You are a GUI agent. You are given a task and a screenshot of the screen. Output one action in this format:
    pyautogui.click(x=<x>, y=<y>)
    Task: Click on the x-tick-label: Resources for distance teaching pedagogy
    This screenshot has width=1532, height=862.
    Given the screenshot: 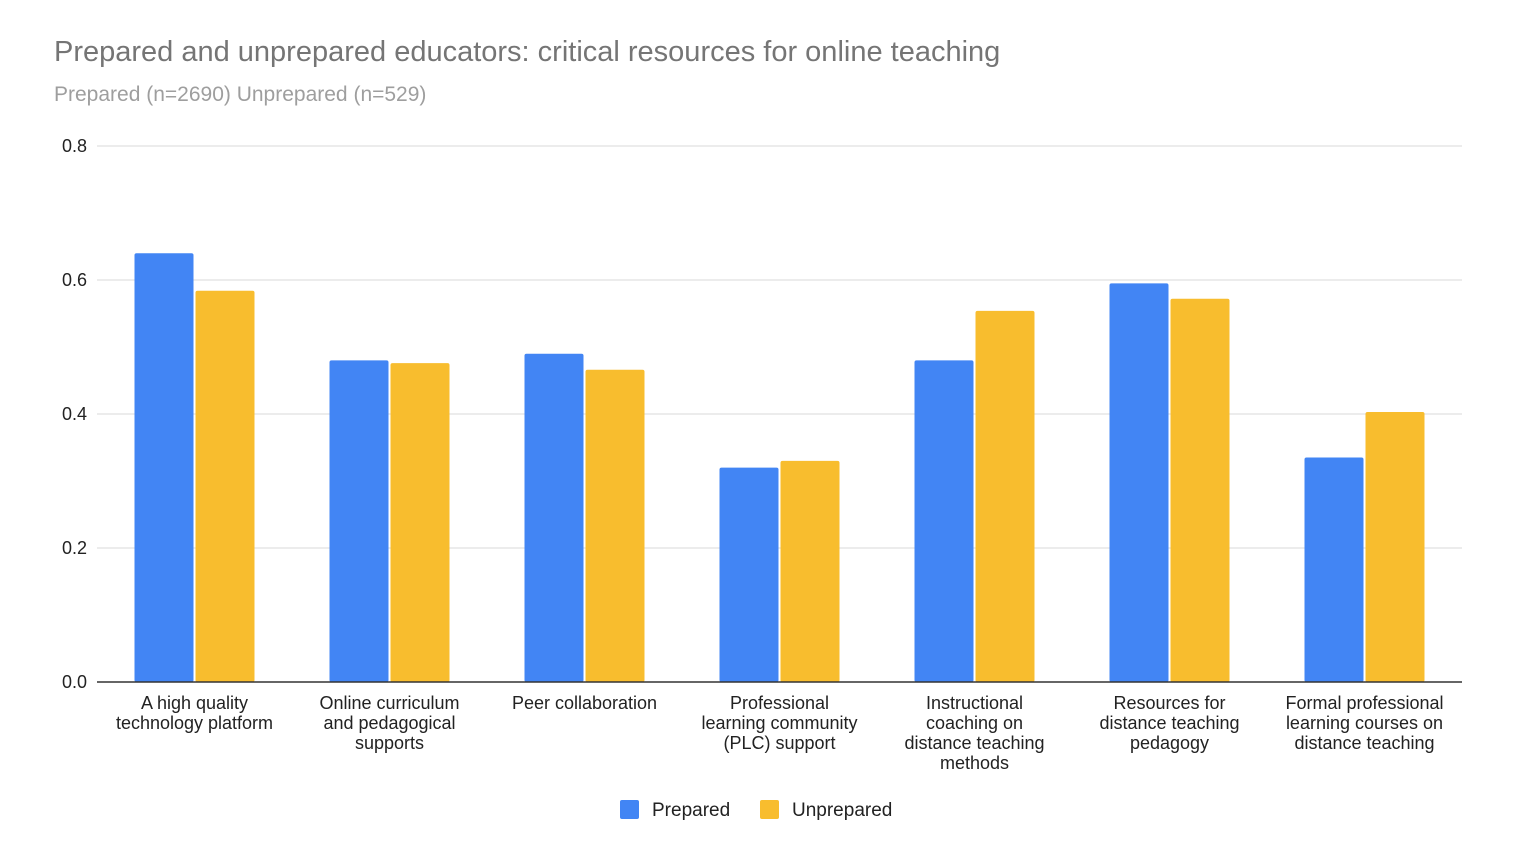 What is the action you would take?
    pyautogui.click(x=1169, y=723)
    